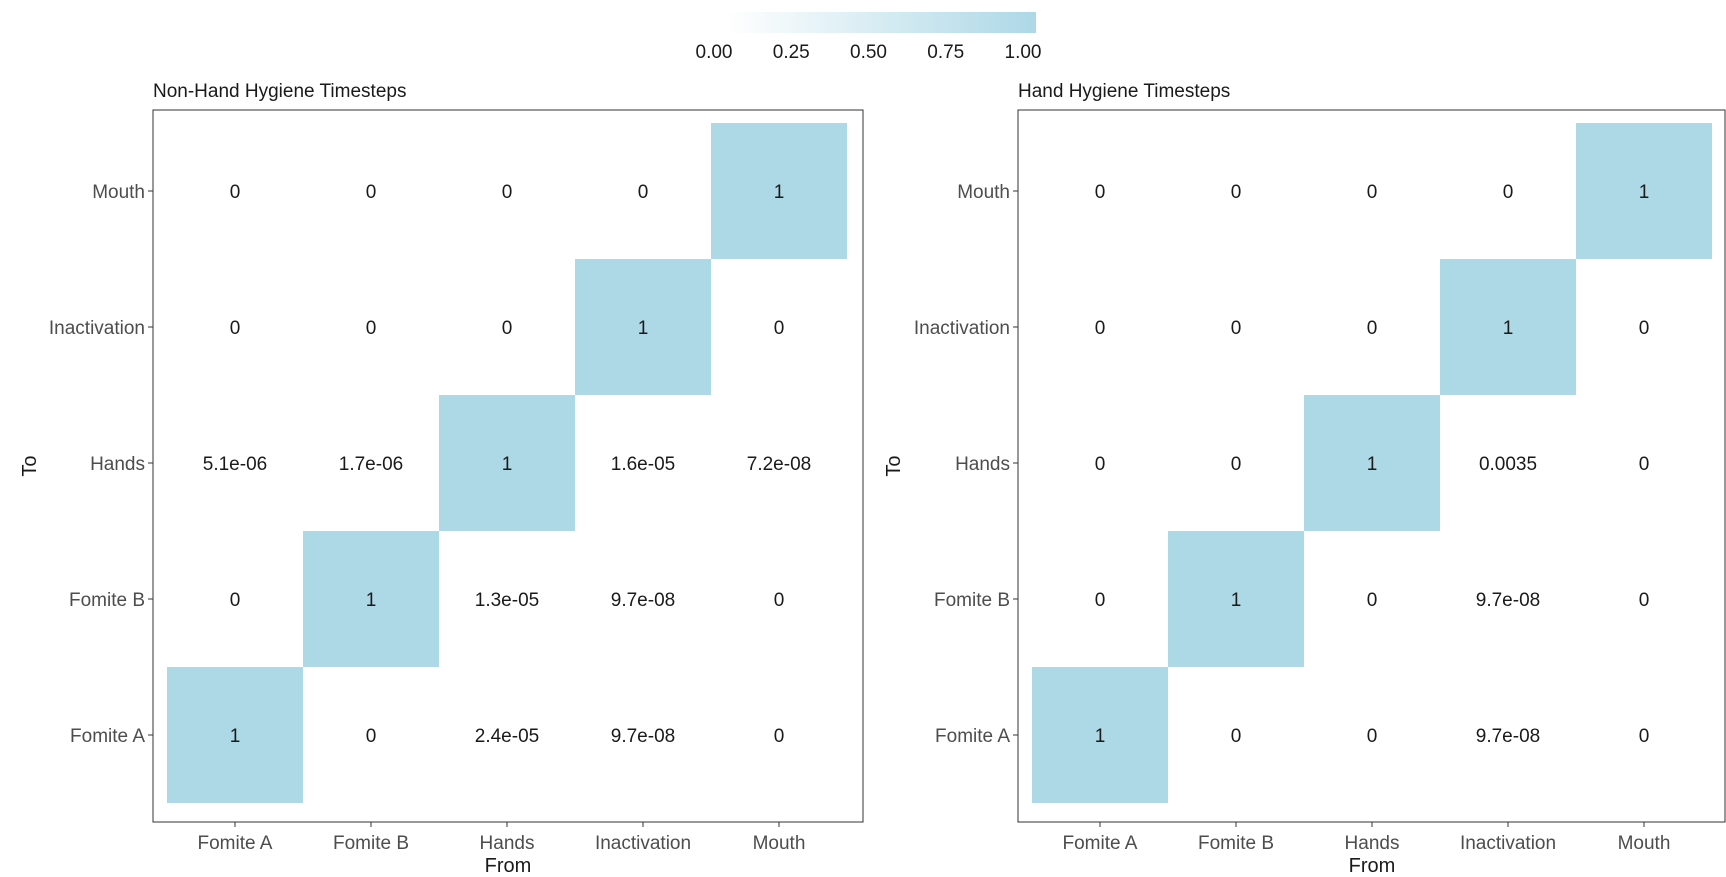 The height and width of the screenshot is (877, 1726). What do you see at coordinates (101, 464) in the screenshot?
I see `y-axis-ticks: Fomite A Fomite B Hands Inactivation Mouth` at bounding box center [101, 464].